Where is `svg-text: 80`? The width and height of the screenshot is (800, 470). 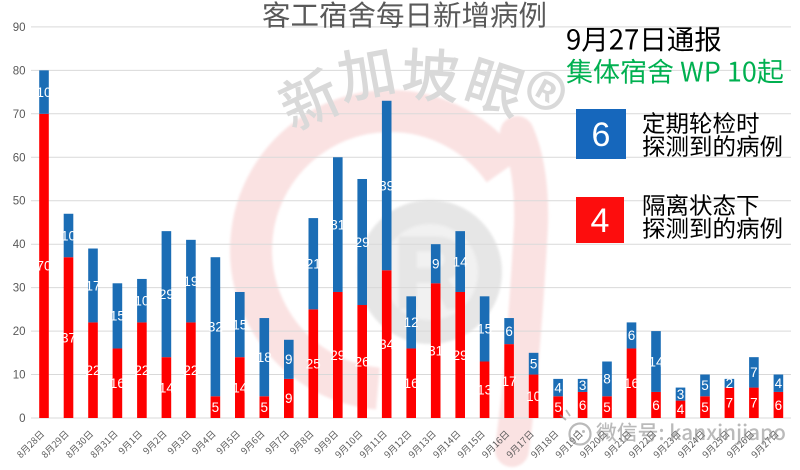
svg-text: 80 is located at coordinates (19, 71).